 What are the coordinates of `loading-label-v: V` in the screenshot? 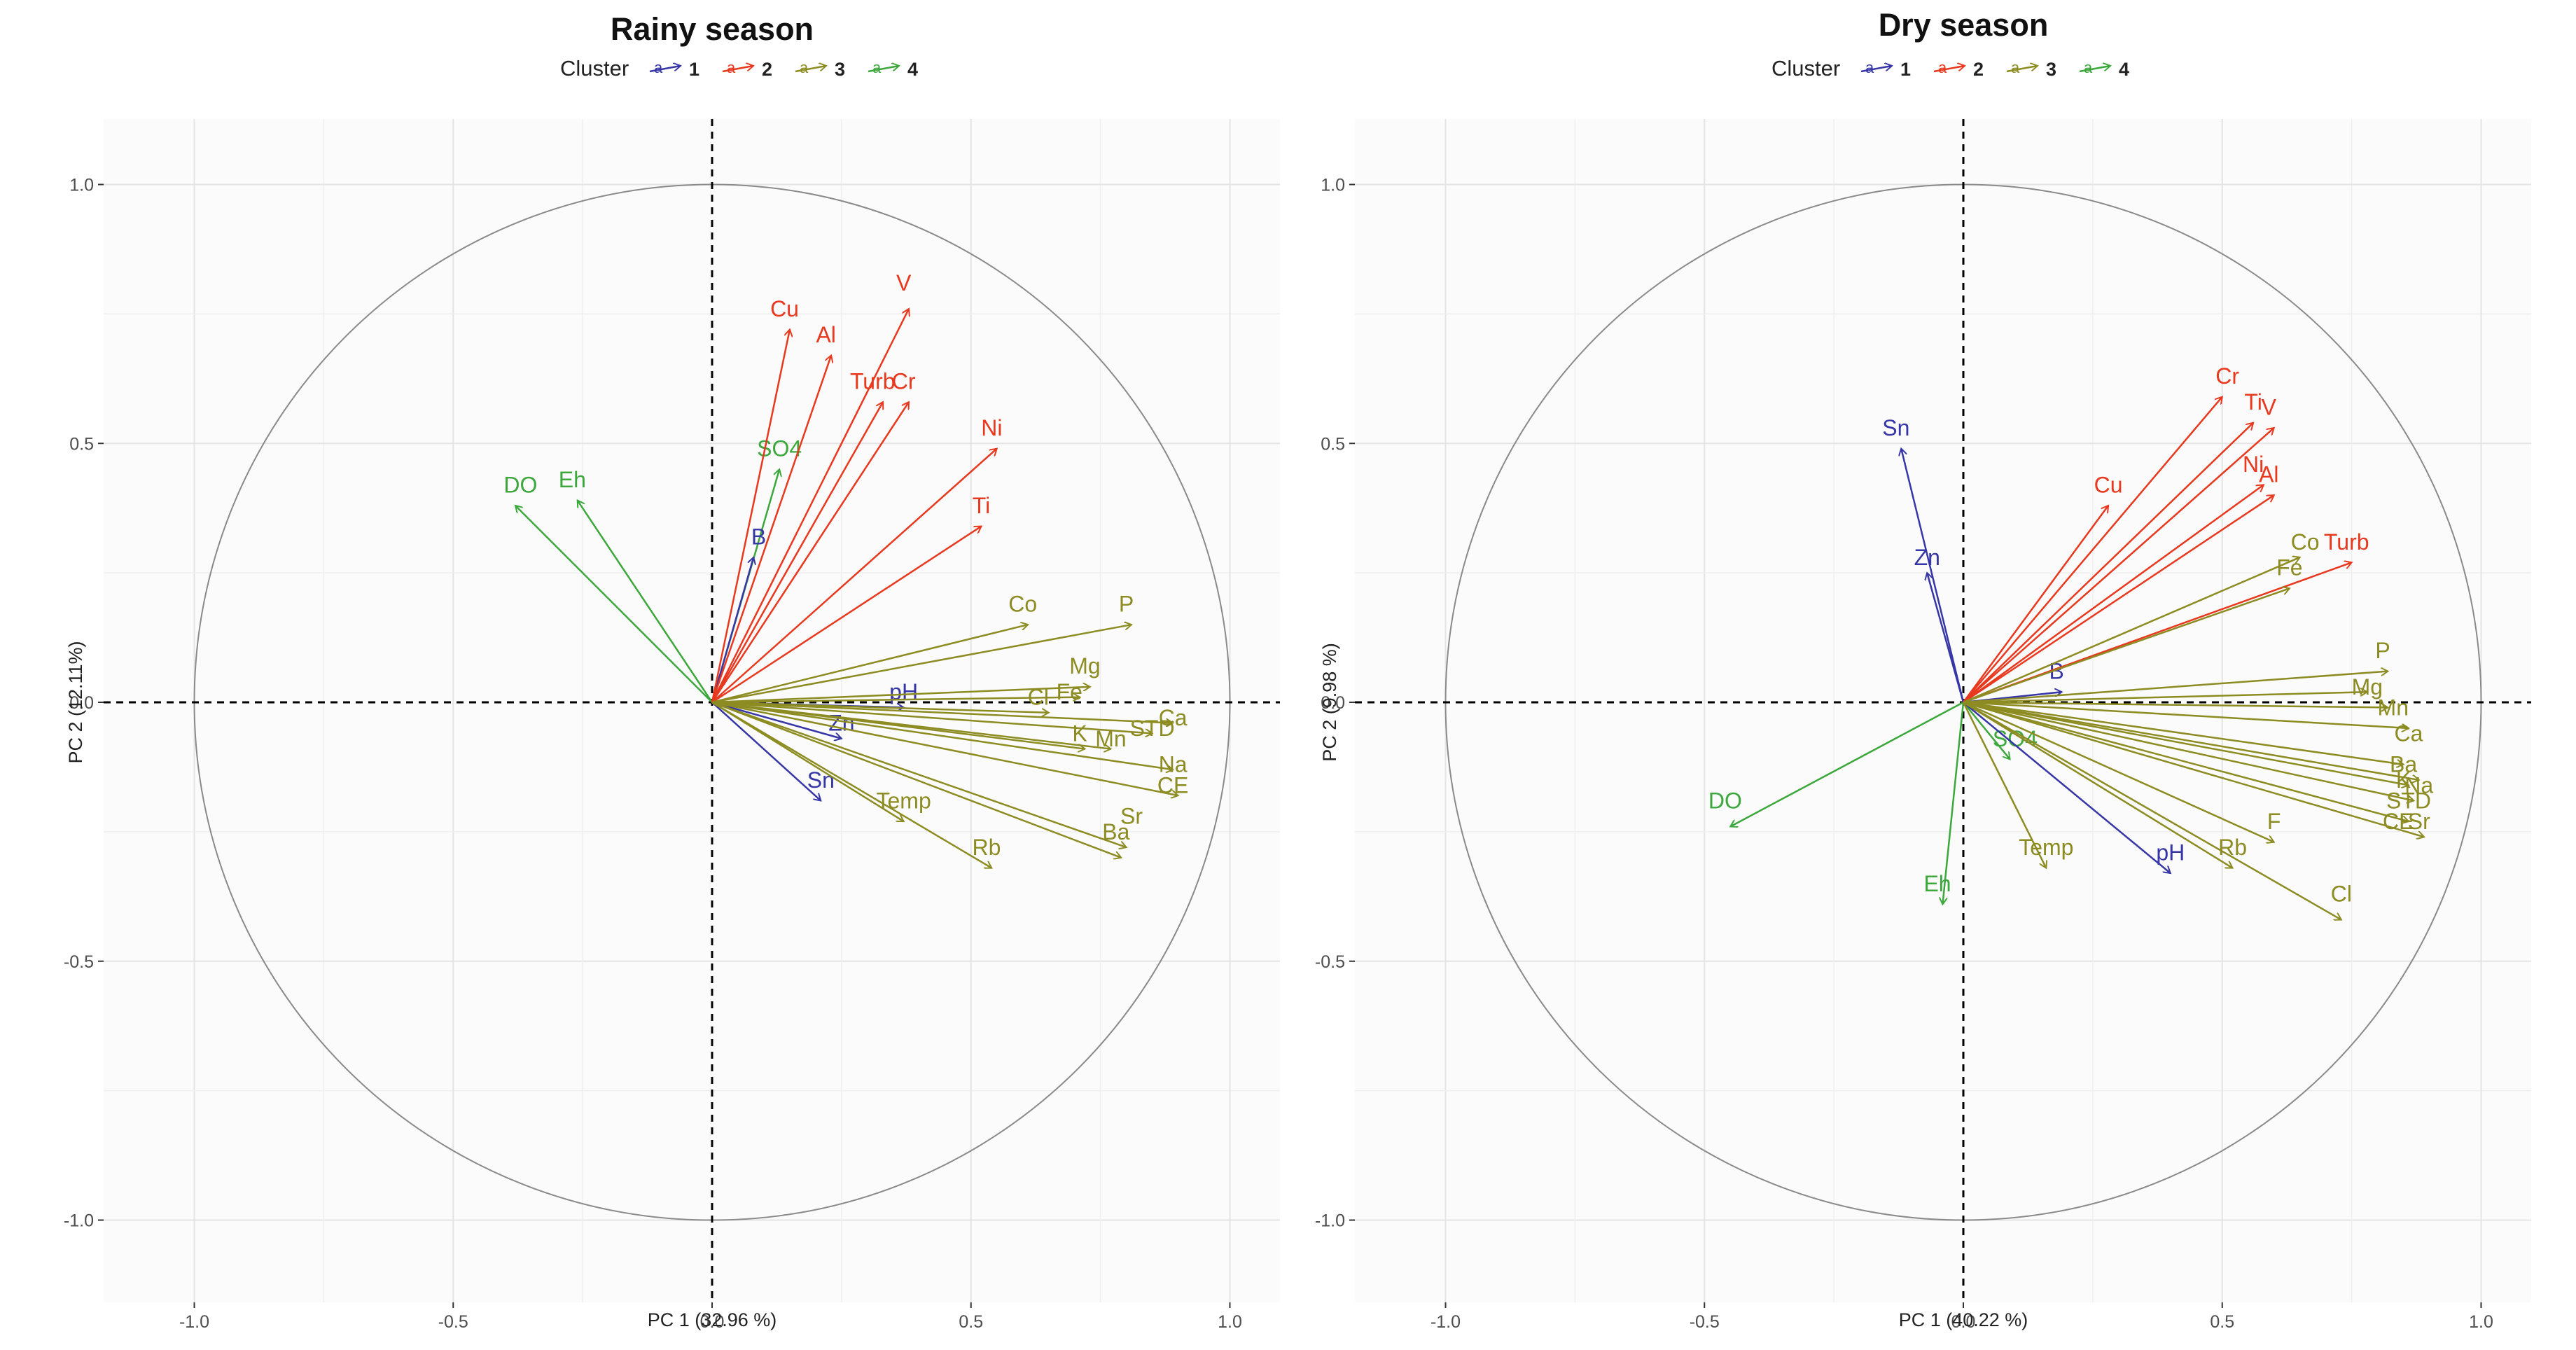 It's located at (2269, 406).